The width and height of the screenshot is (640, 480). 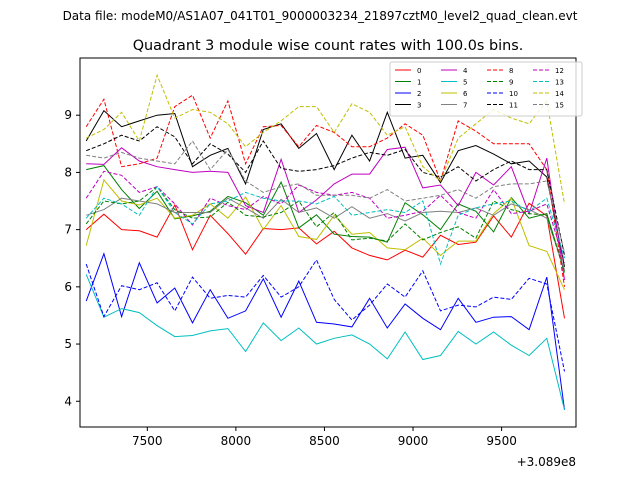 What do you see at coordinates (559, 94) in the screenshot?
I see `legend-label-14: 14` at bounding box center [559, 94].